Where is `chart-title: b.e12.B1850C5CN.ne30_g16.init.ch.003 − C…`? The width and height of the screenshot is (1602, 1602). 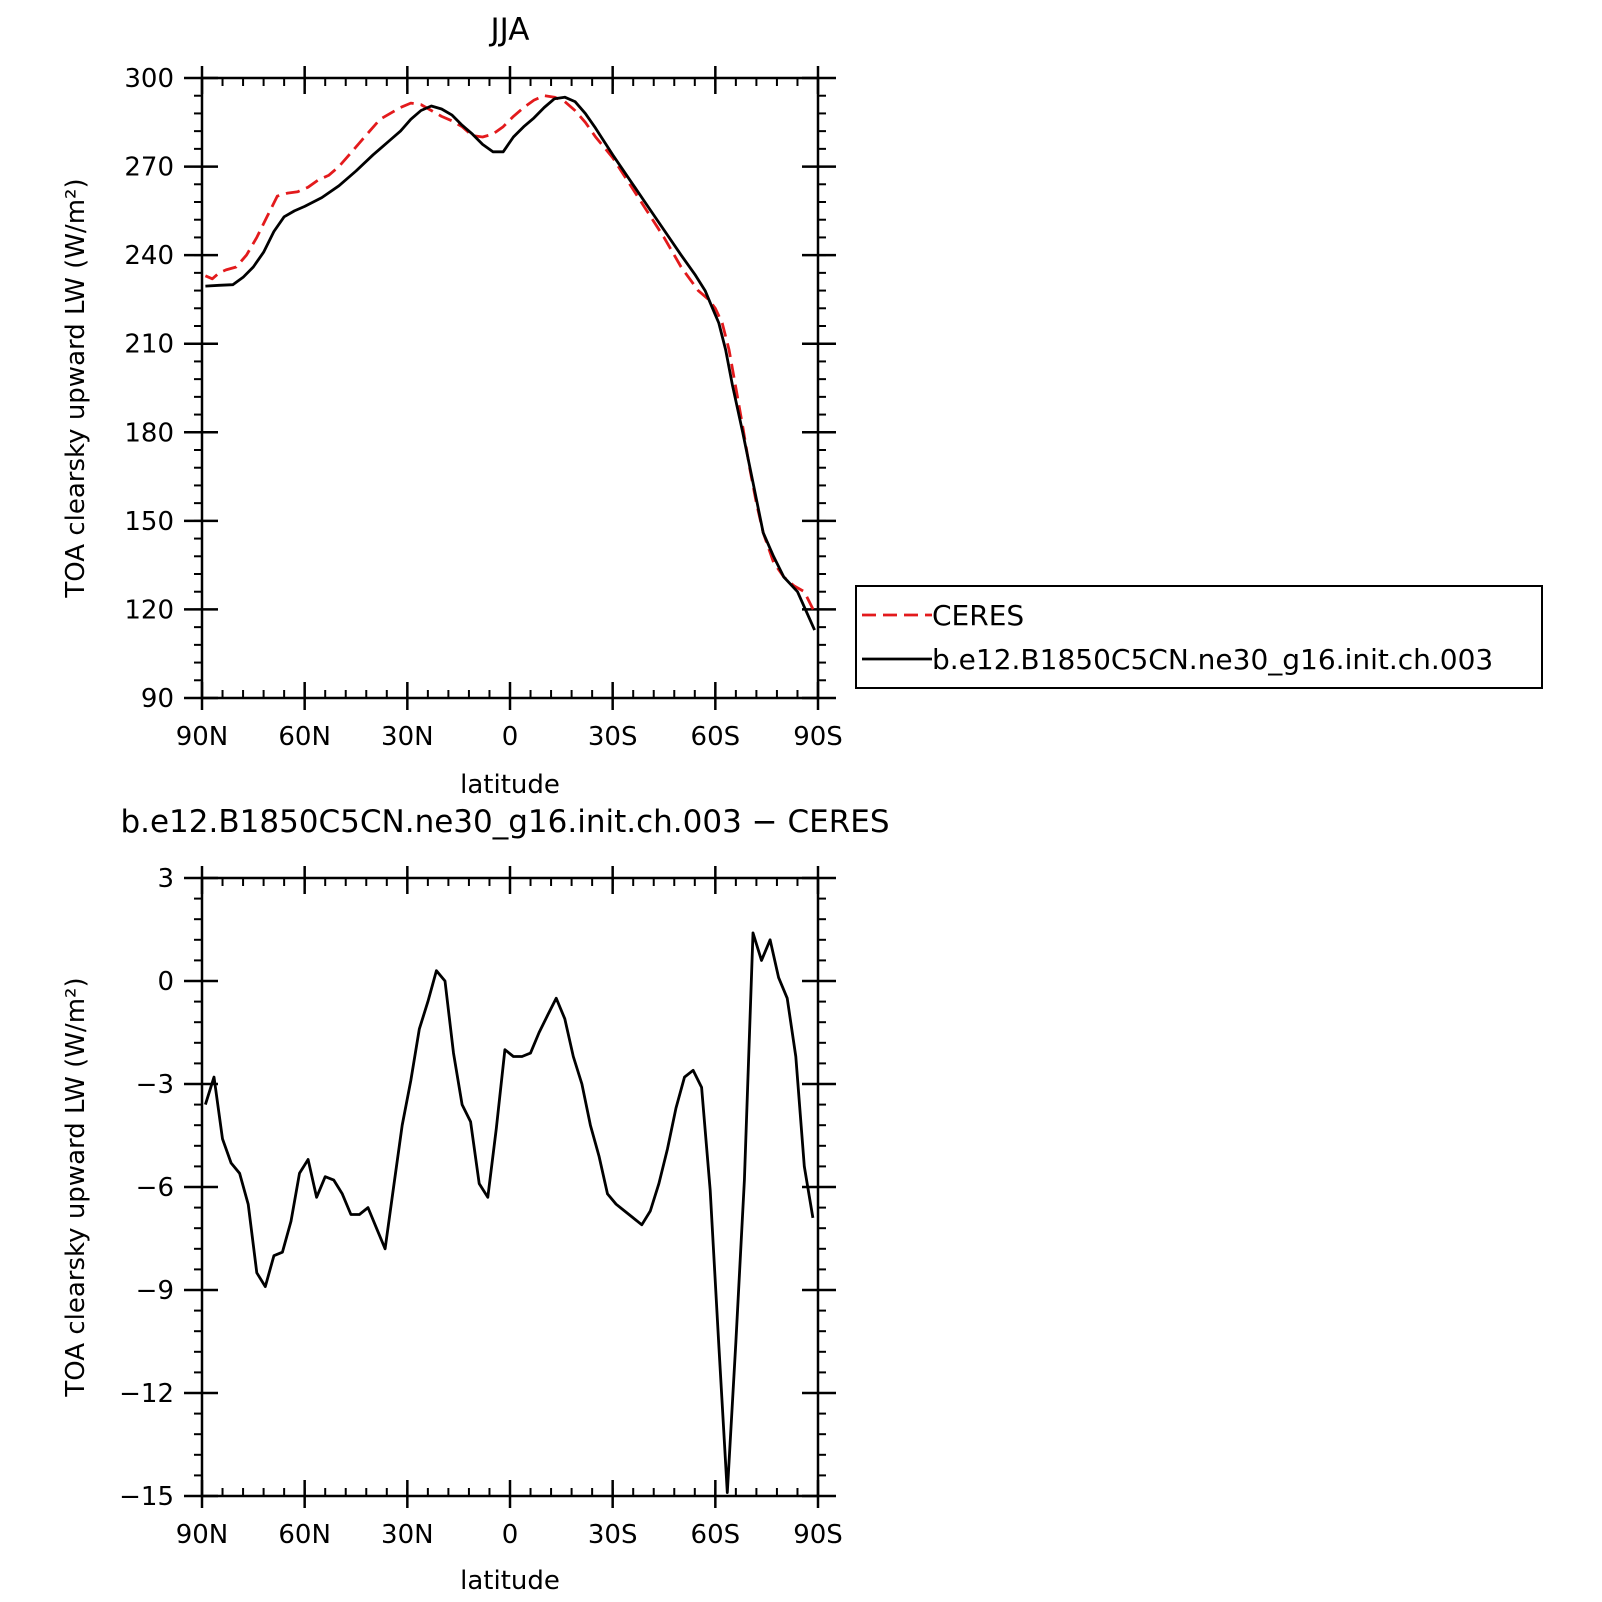 chart-title: b.e12.B1850C5CN.ne30_g16.init.ch.003 − C… is located at coordinates (504, 822).